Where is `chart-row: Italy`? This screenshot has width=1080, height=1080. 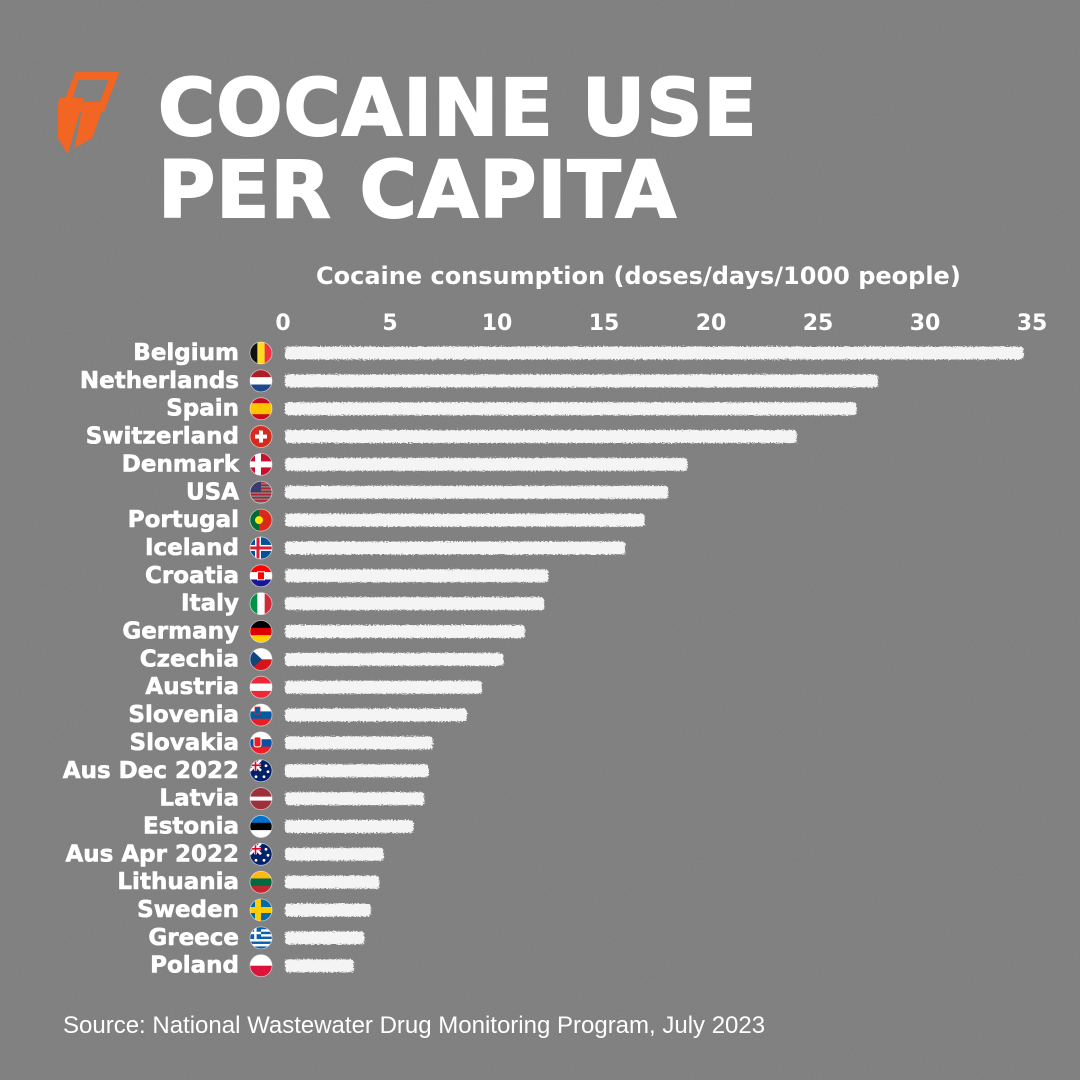 chart-row: Italy is located at coordinates (363, 603).